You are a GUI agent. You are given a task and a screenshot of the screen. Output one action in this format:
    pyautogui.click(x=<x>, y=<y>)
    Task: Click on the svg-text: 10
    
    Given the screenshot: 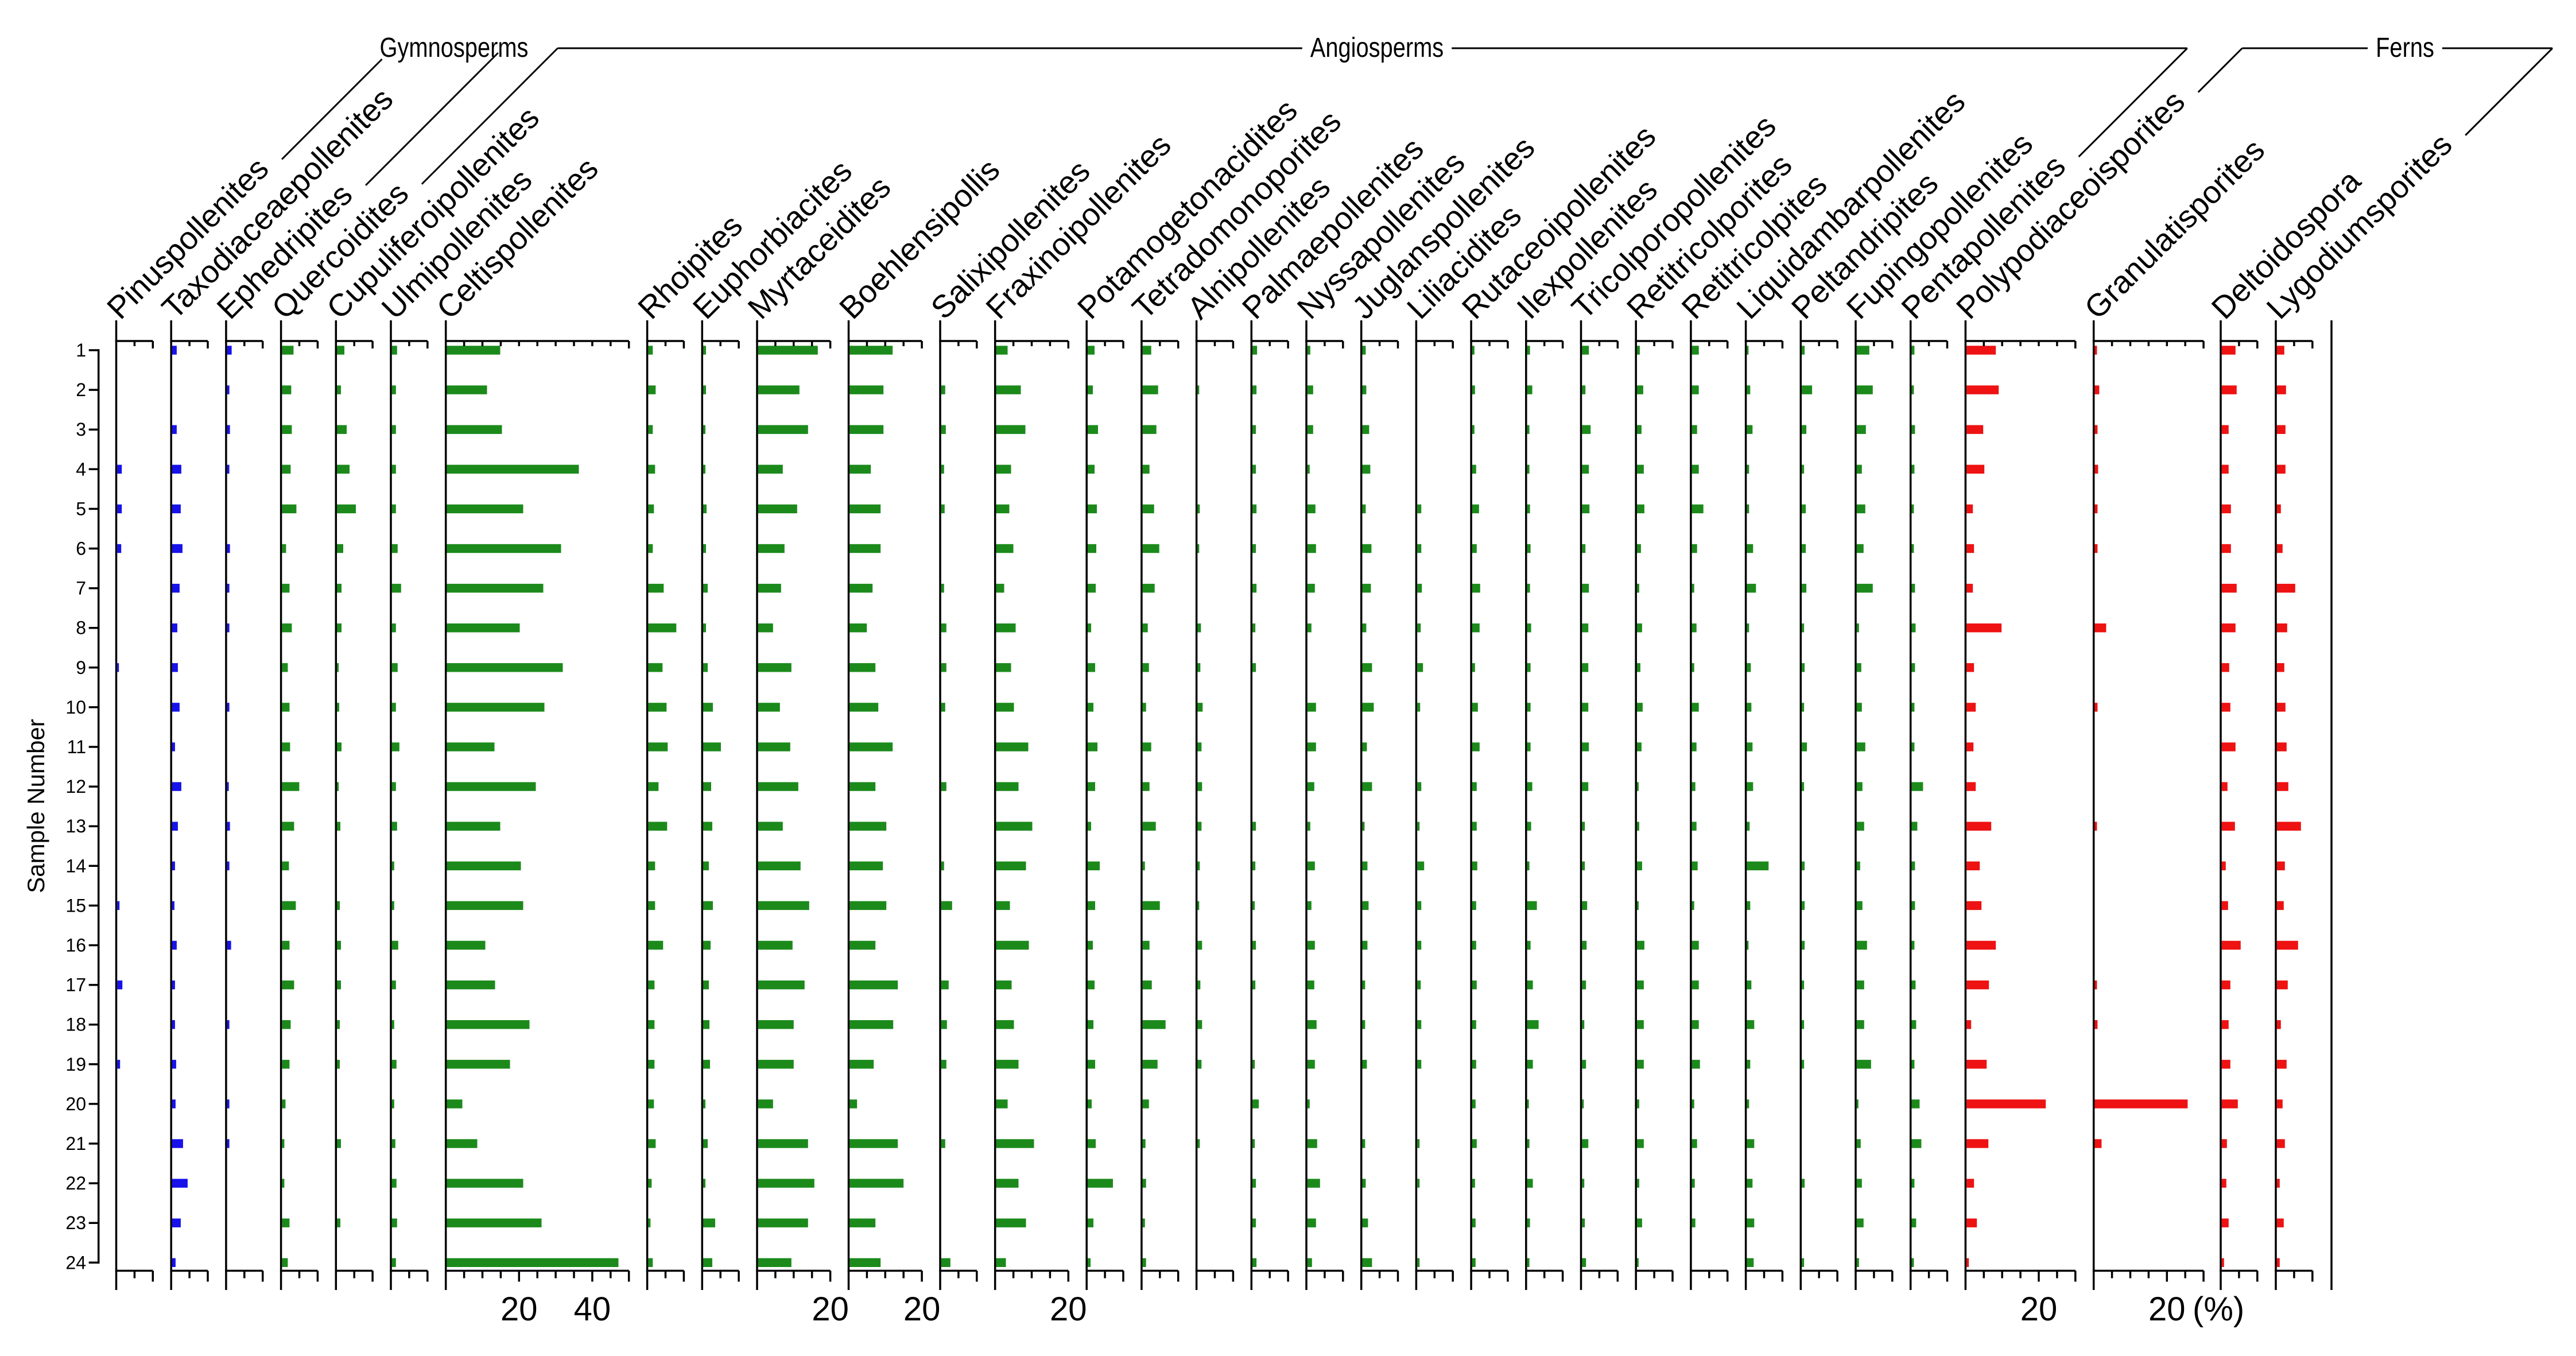 What is the action you would take?
    pyautogui.click(x=75, y=707)
    